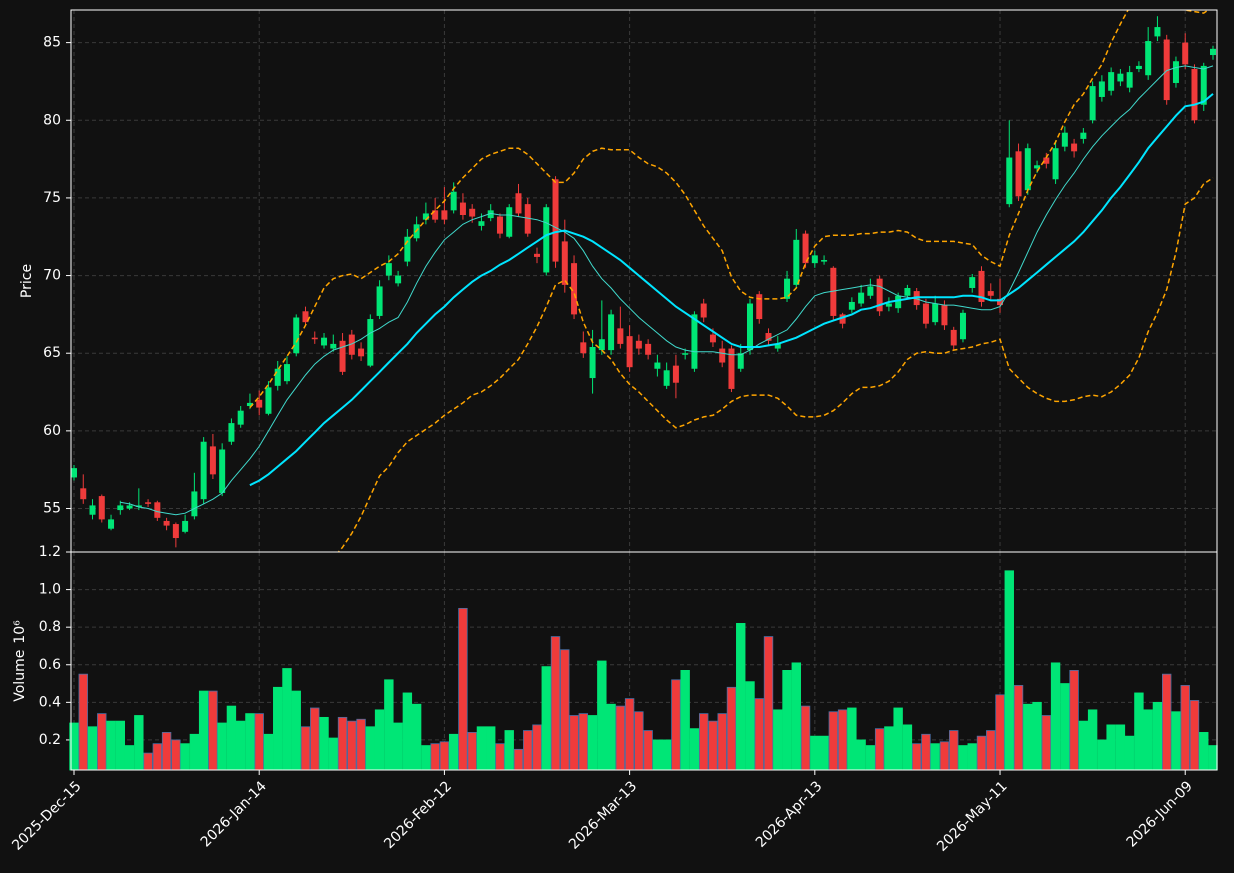  What do you see at coordinates (52, 120) in the screenshot?
I see `y-tick-label: 80` at bounding box center [52, 120].